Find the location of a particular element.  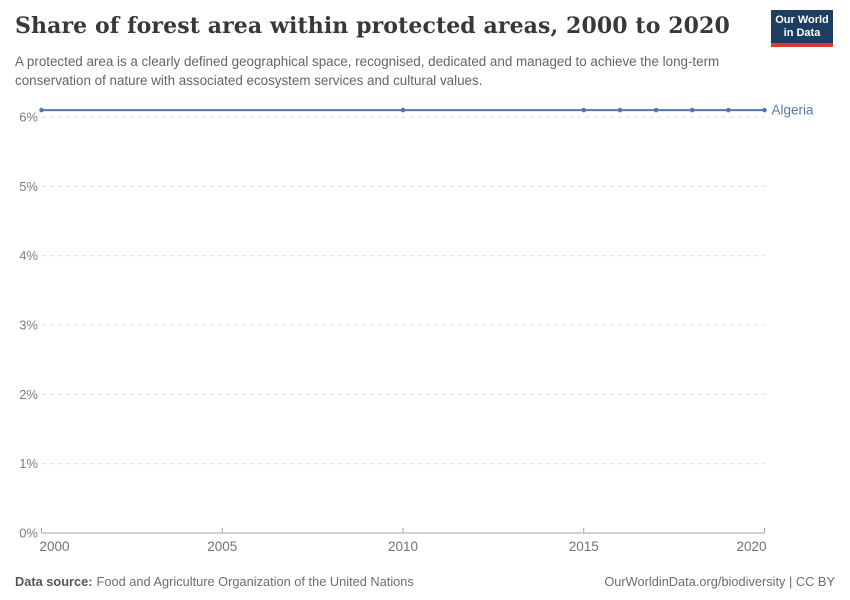

y-tick-label: 6% is located at coordinates (28, 117).